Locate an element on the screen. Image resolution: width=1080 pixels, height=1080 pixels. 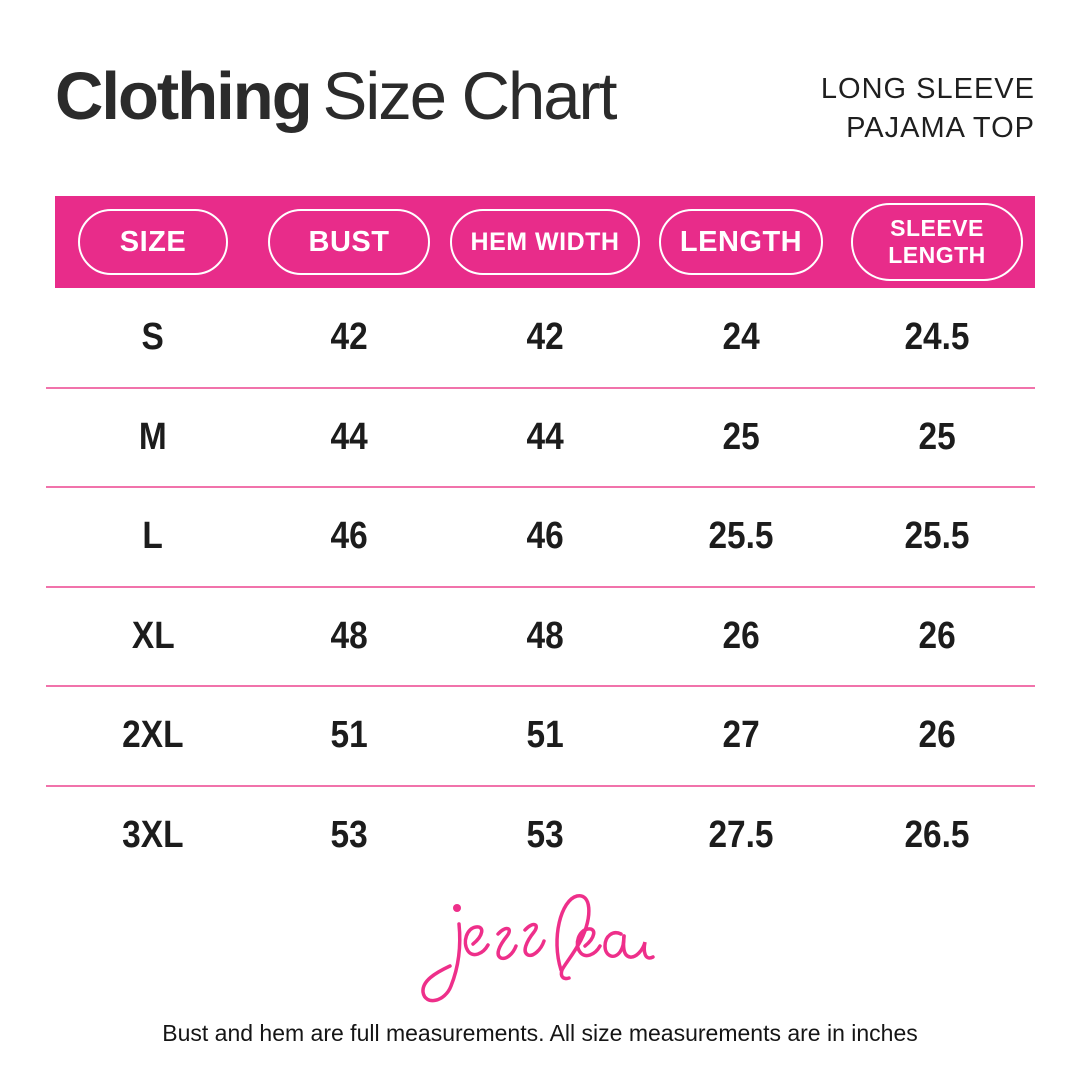
table-header-band: SIZE BUST HEM WIDTH LENGTH SLEEVE LENGTH is located at coordinates (545, 242).